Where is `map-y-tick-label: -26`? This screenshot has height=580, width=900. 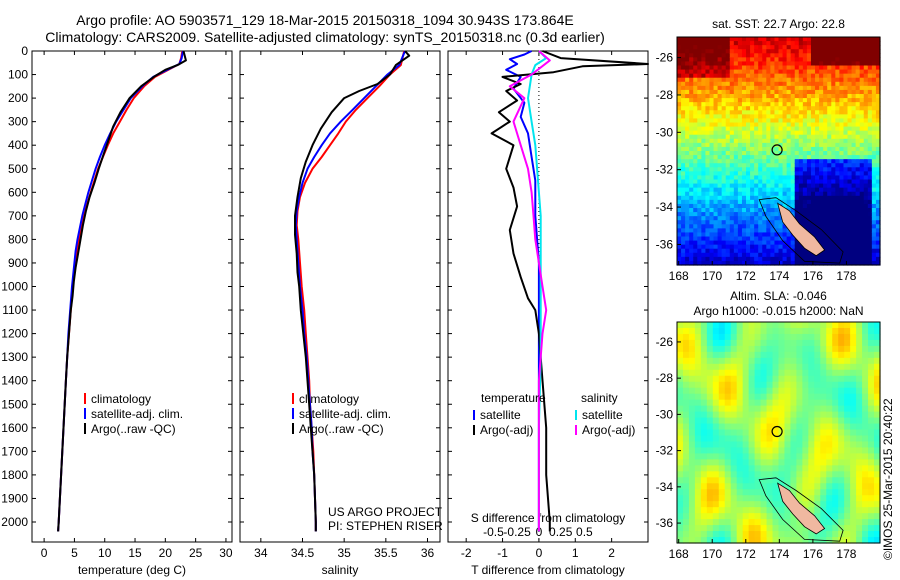 map-y-tick-label: -26 is located at coordinates (665, 342).